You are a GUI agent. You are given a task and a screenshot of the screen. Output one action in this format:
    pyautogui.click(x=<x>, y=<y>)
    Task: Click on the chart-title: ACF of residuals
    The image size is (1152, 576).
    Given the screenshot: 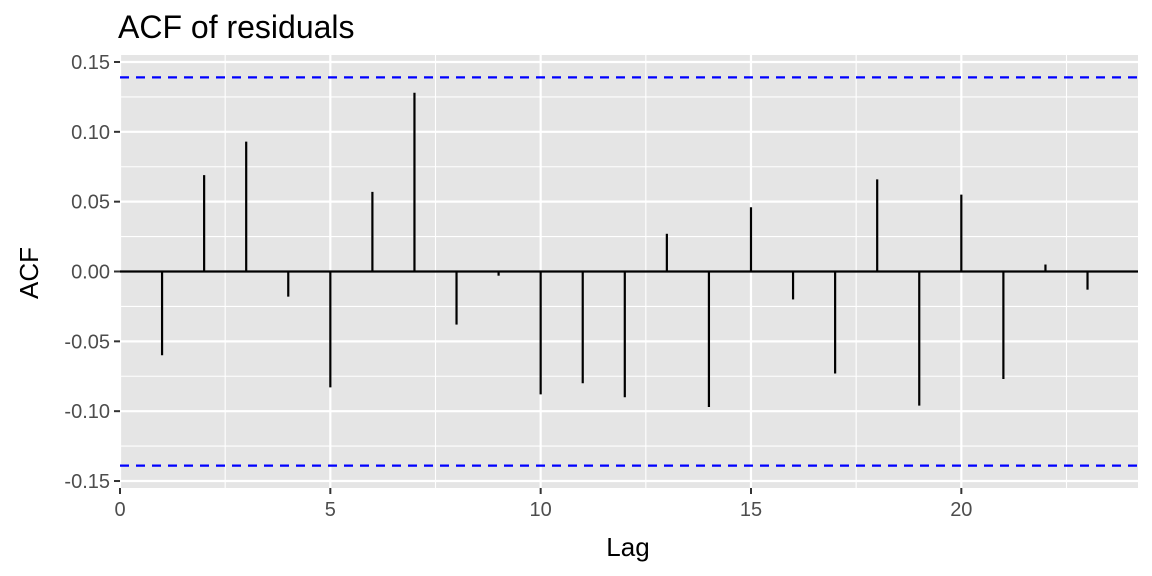 What is the action you would take?
    pyautogui.click(x=236, y=27)
    